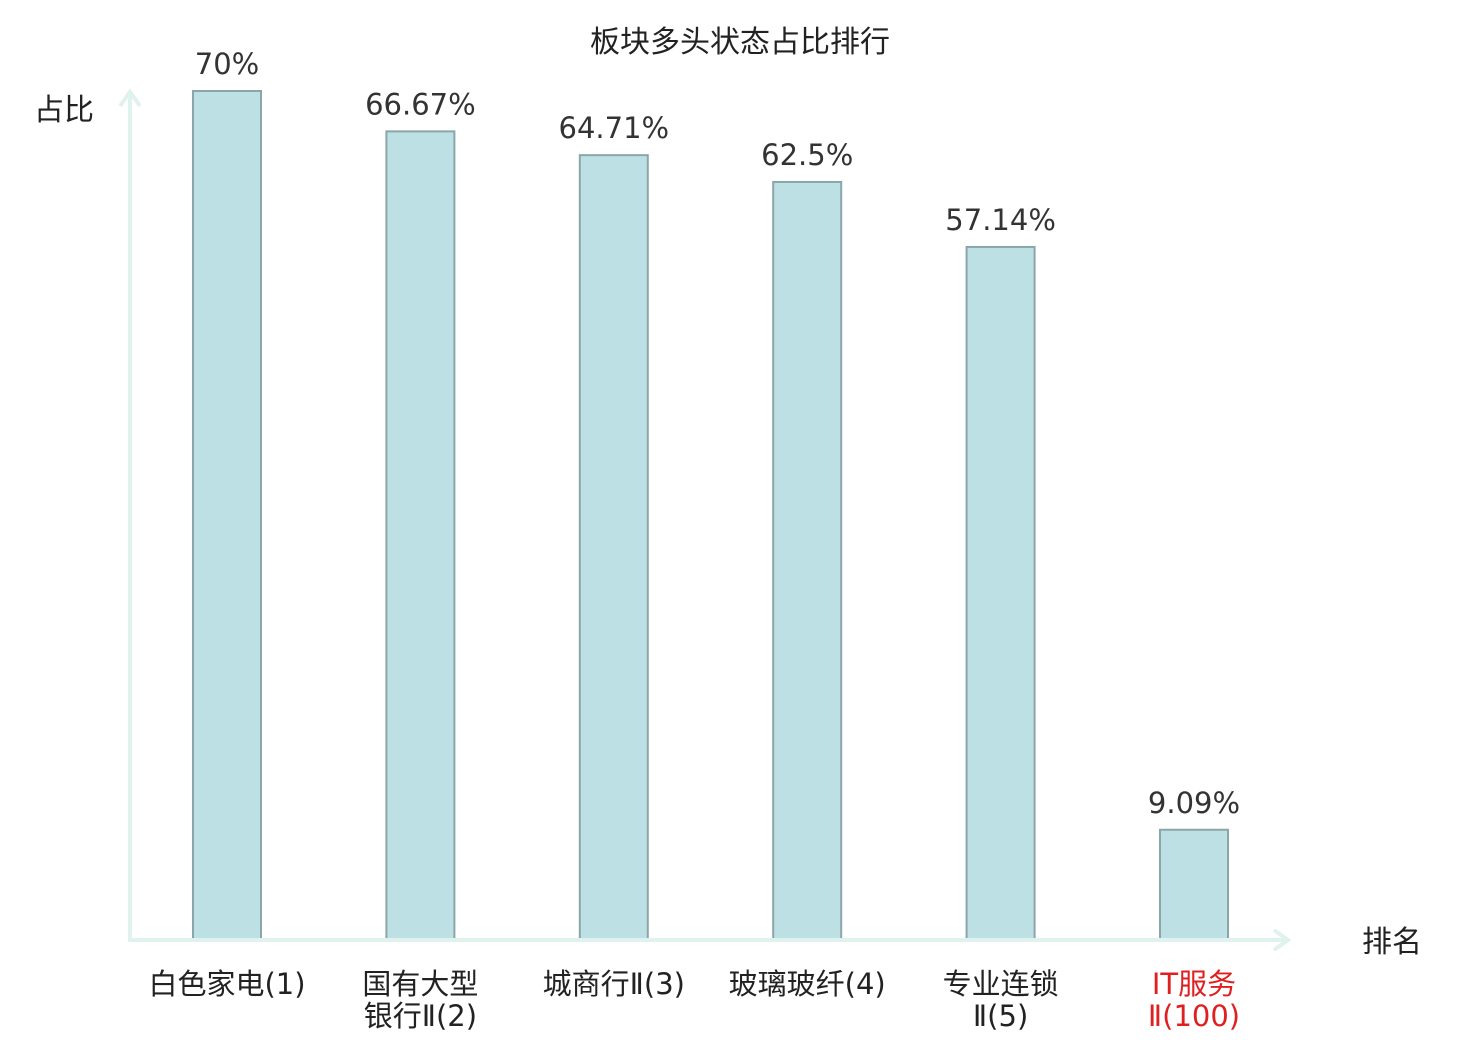  What do you see at coordinates (64, 110) in the screenshot?
I see `y-axis-label: 占比` at bounding box center [64, 110].